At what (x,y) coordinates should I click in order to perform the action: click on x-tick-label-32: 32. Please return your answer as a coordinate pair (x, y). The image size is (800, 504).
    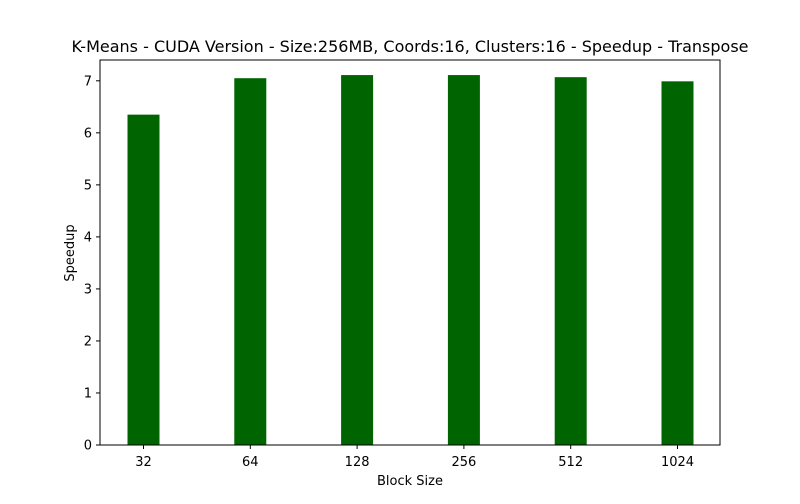
    Looking at the image, I should click on (143, 462).